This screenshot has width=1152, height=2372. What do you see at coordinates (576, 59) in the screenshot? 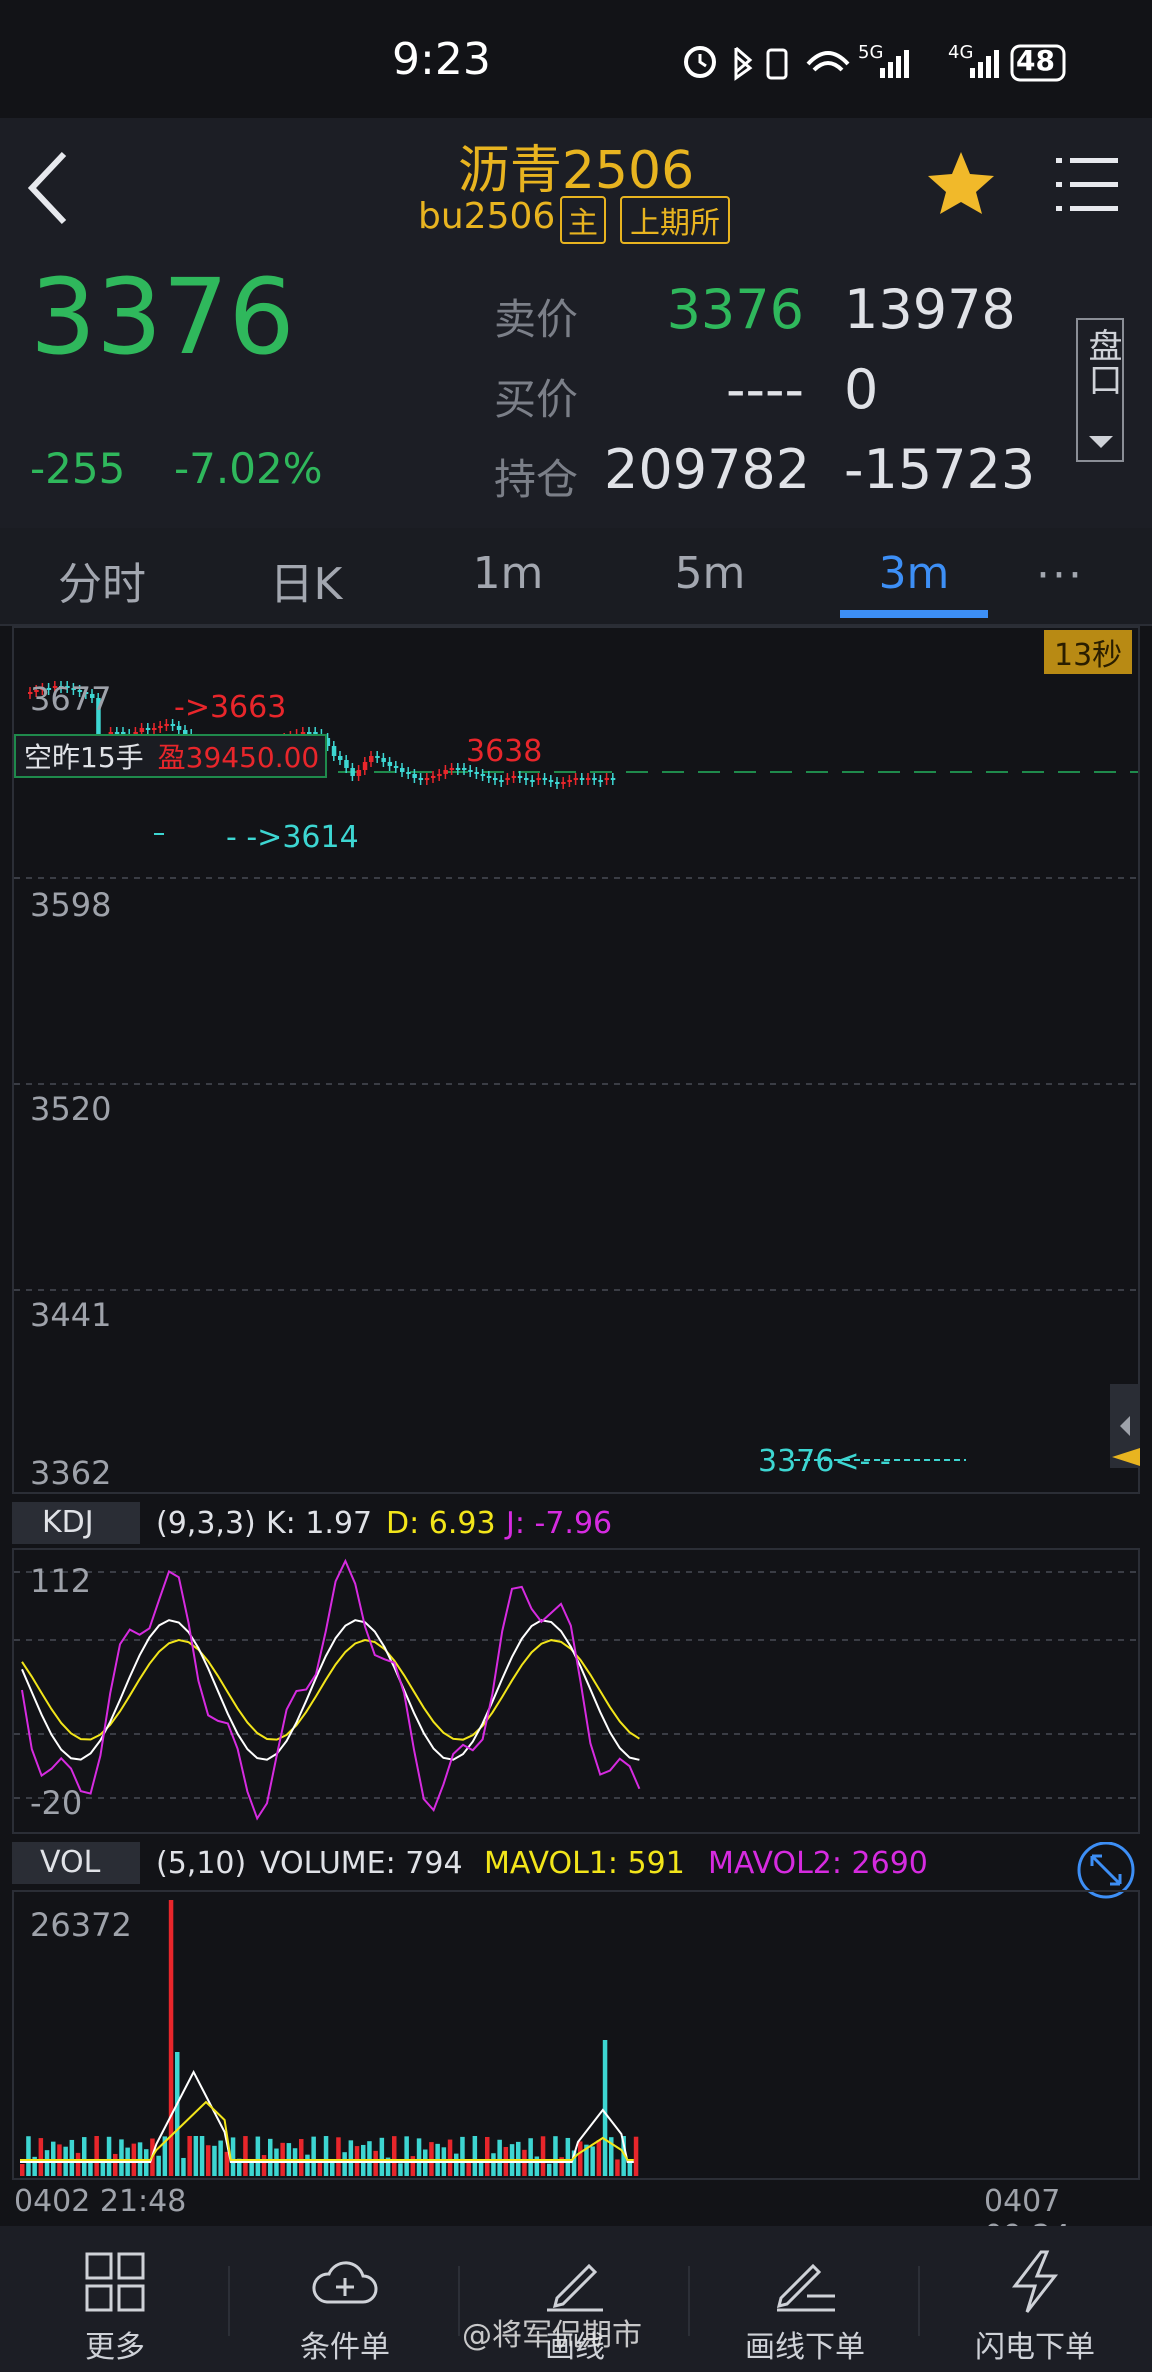
I see `status-bar: 9:23 5G 4G 48` at bounding box center [576, 59].